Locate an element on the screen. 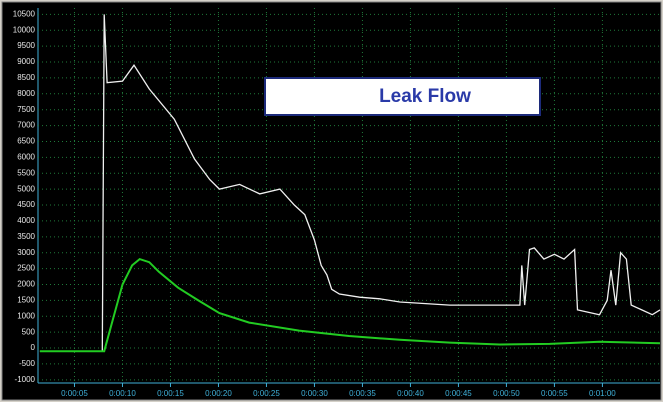 The image size is (663, 402). annotation-box is located at coordinates (402, 96).